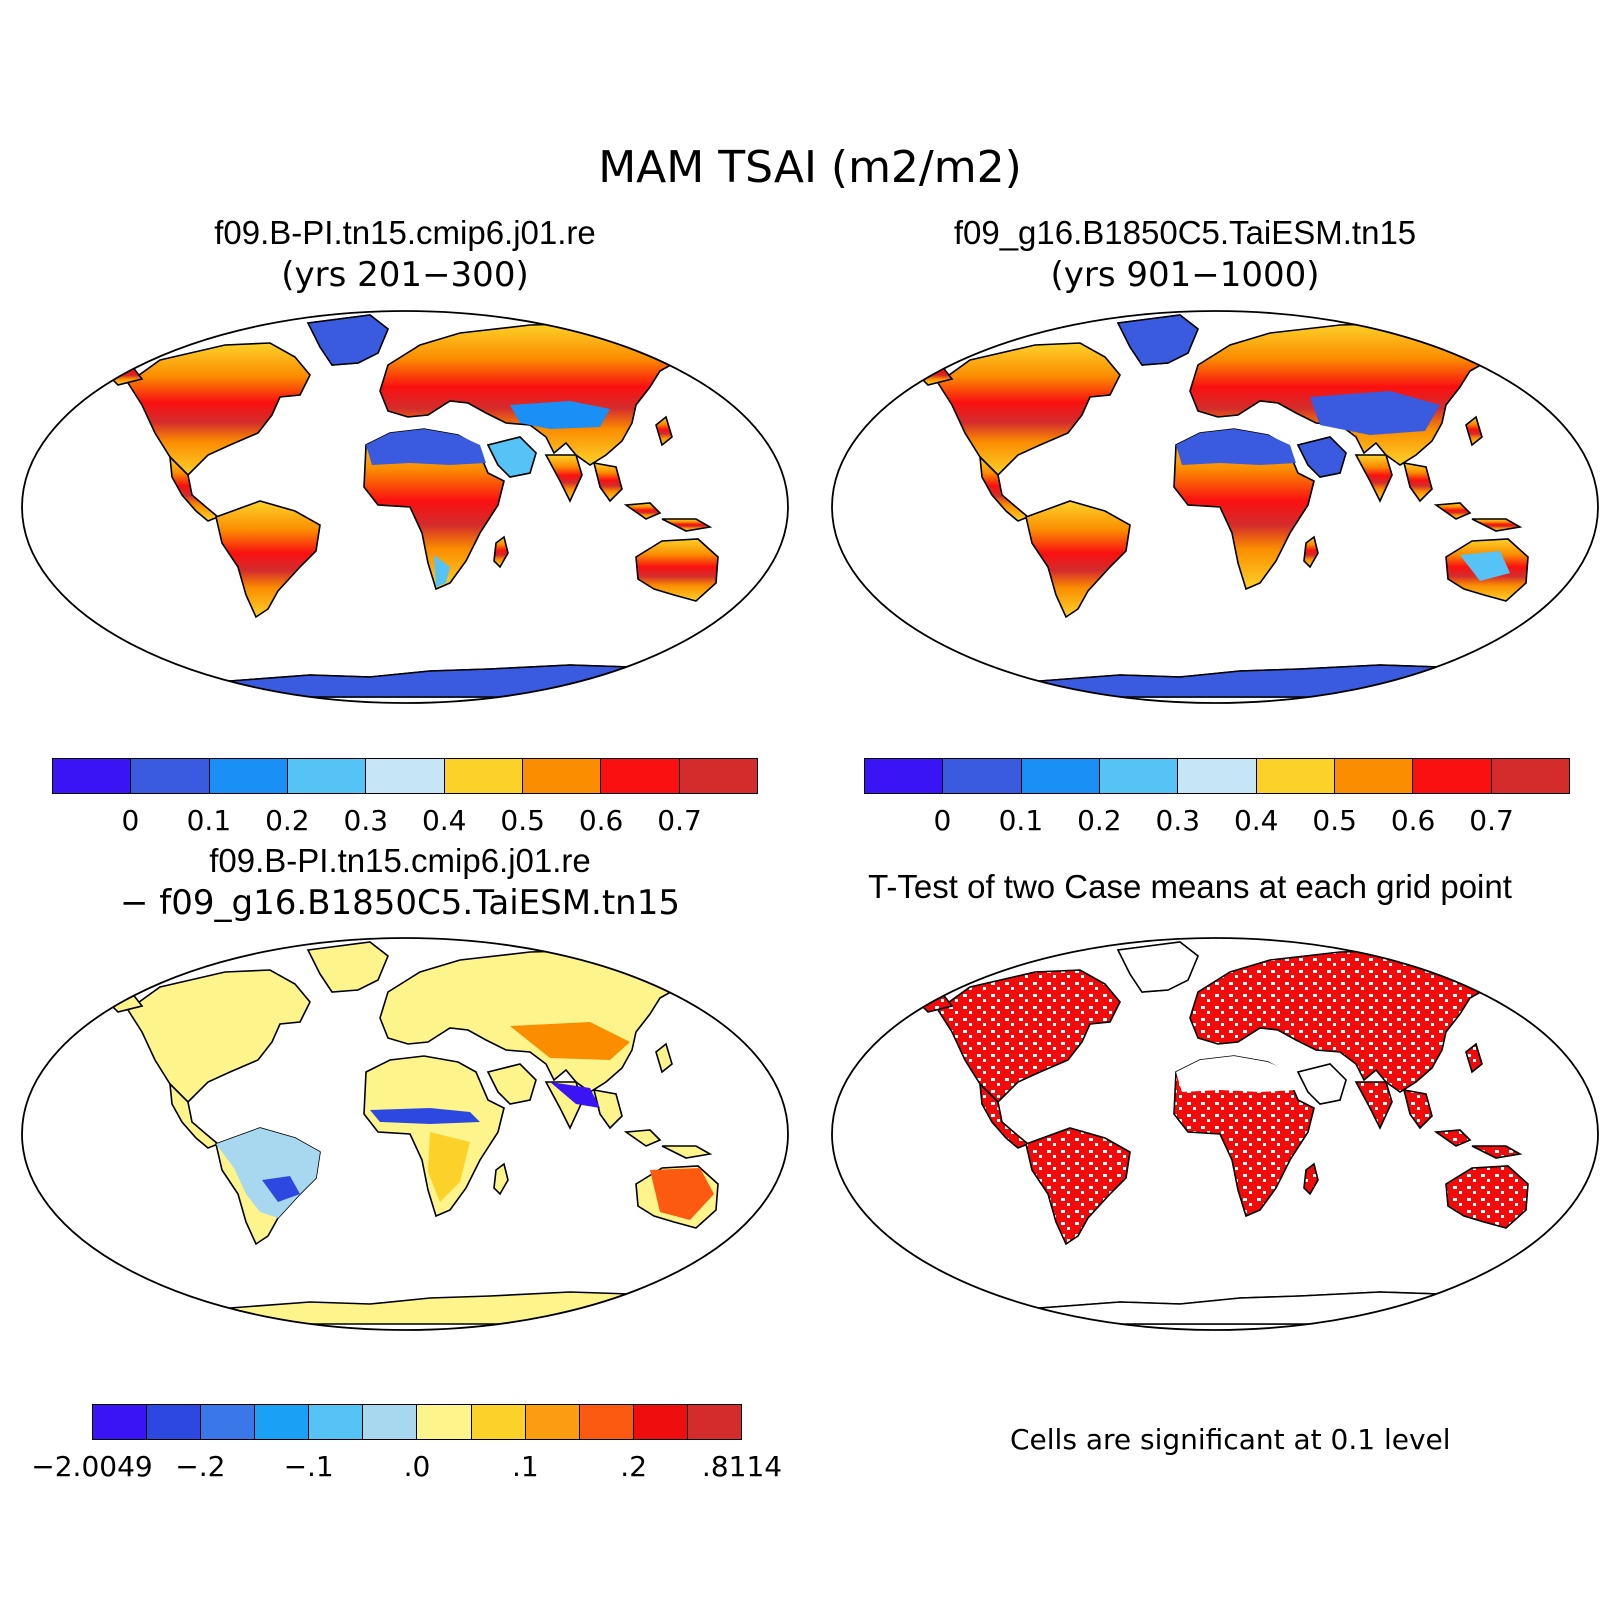 The image size is (1620, 1620). Describe the element at coordinates (1185, 232) in the screenshot. I see `panel-case2-title-line1: f09_g16.B1850C5.TaiESM.tn15` at that location.